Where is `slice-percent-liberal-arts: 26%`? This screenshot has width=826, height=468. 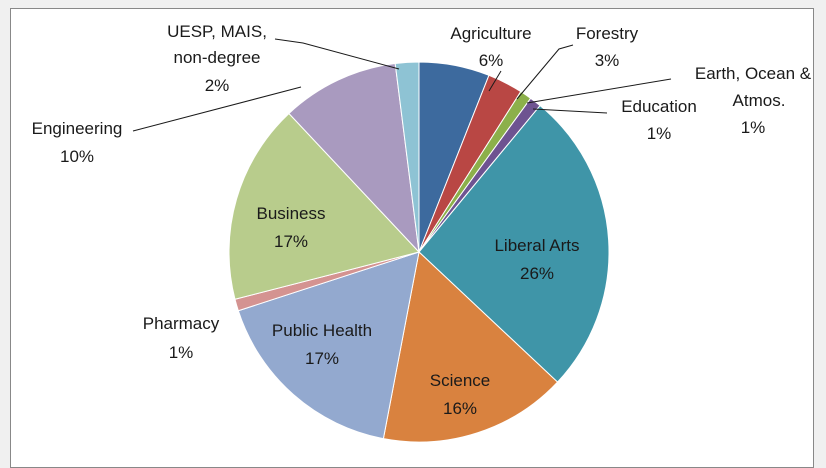
slice-percent-liberal-arts: 26% is located at coordinates (537, 273).